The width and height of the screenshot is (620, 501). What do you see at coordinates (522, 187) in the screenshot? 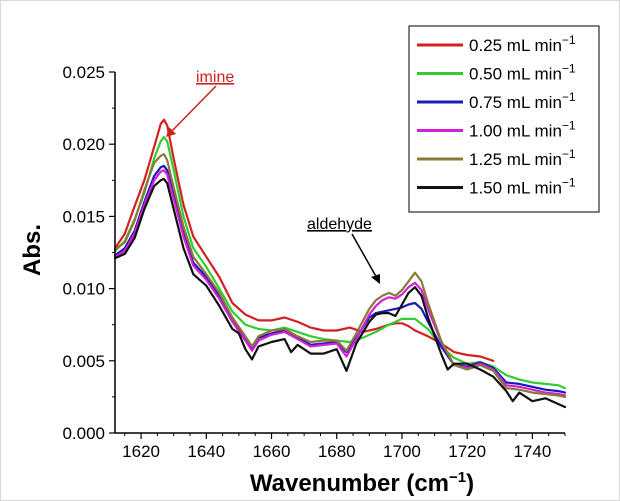
I see `legend-label-6: 1.50 mL min−1` at bounding box center [522, 187].